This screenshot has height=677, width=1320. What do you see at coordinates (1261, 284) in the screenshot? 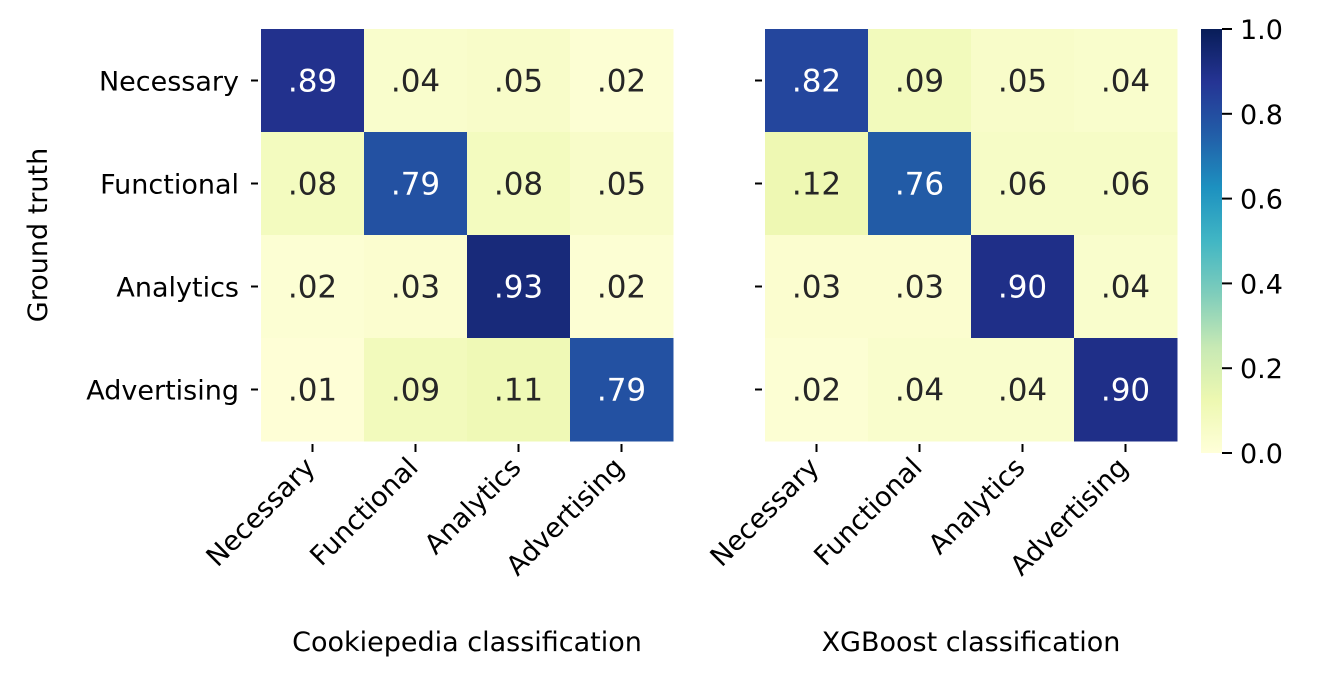
I see `colorbar-tick-label: 0.4` at bounding box center [1261, 284].